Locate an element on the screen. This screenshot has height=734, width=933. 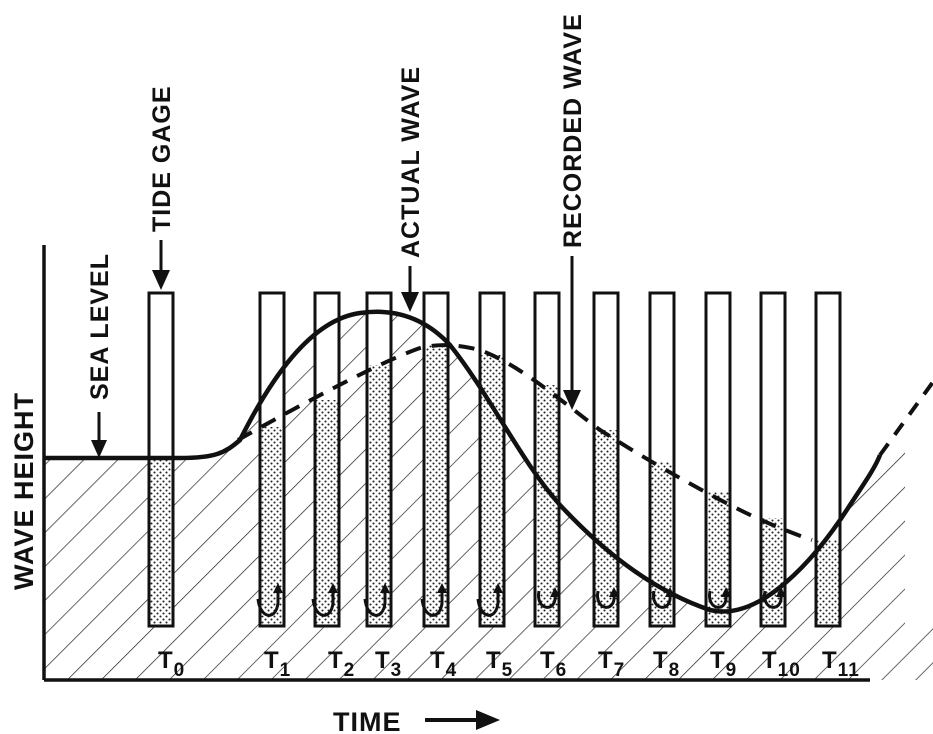
sea-level-arrow-head is located at coordinates (99, 449).